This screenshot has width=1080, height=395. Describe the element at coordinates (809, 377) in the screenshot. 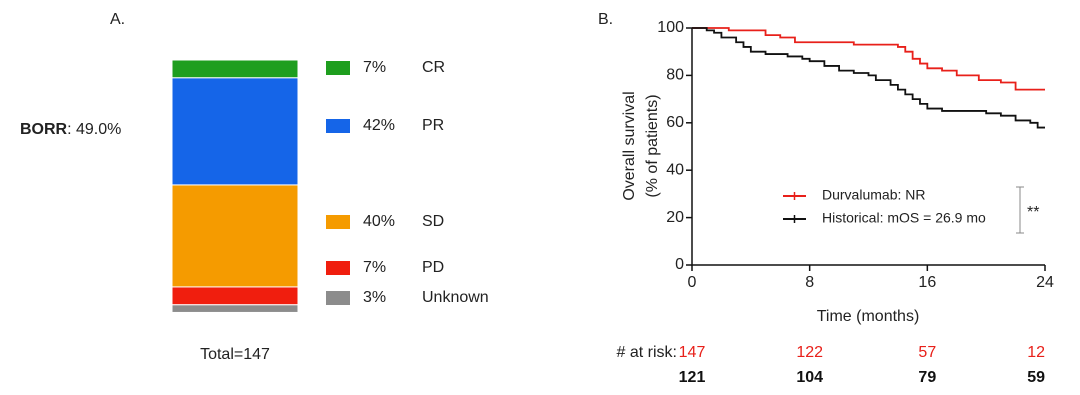

I see `risk-value: 104` at that location.